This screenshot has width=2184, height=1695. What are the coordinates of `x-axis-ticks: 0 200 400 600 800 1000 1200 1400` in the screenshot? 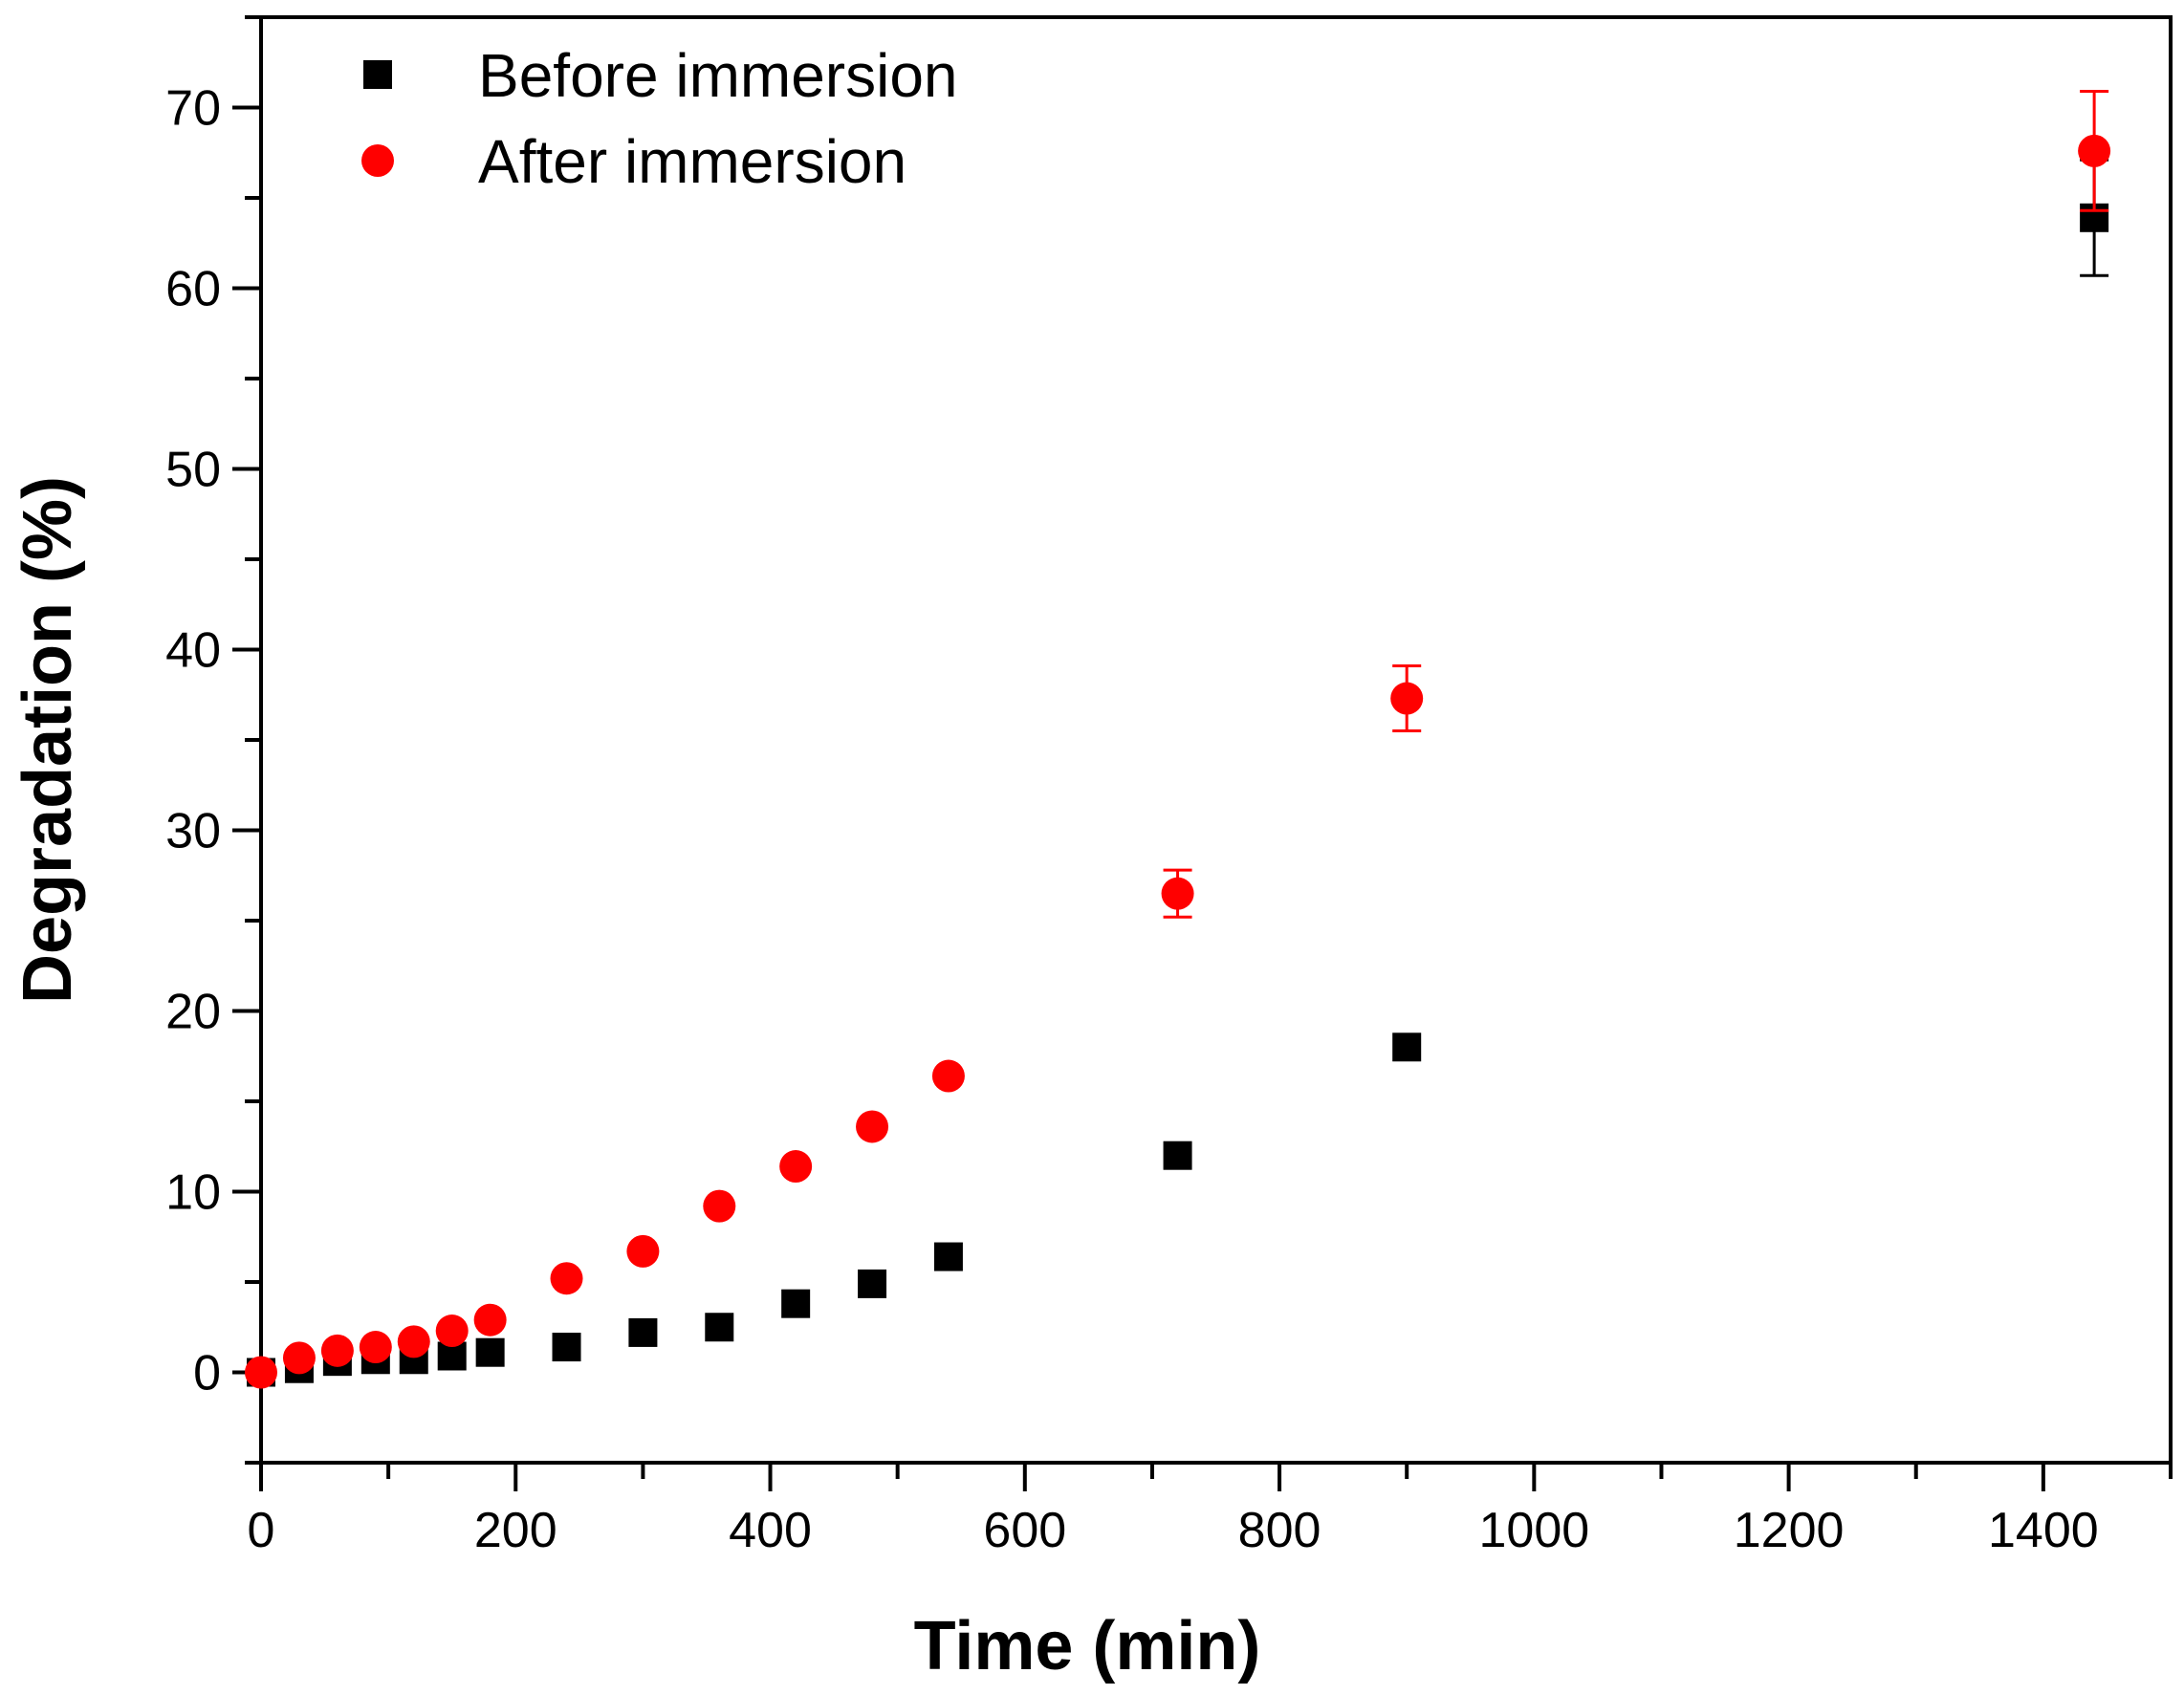 It's located at (1211, 1511).